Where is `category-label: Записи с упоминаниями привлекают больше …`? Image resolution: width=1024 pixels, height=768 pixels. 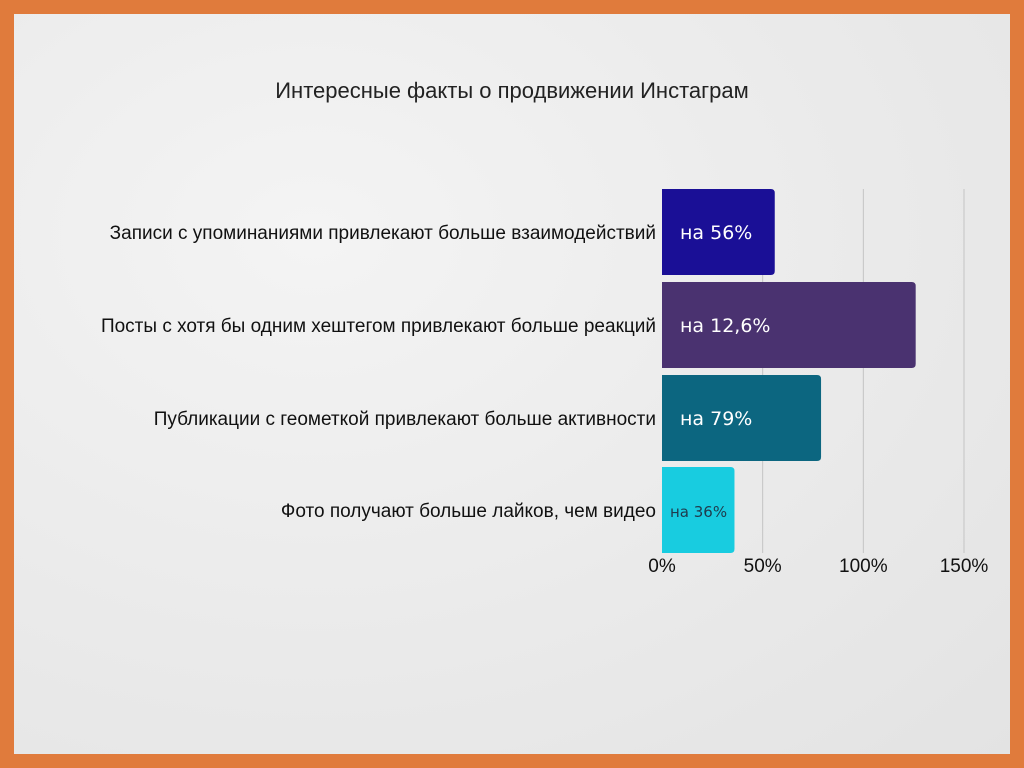
category-label: Записи с упоминаниями привлекают больше … is located at coordinates (383, 233).